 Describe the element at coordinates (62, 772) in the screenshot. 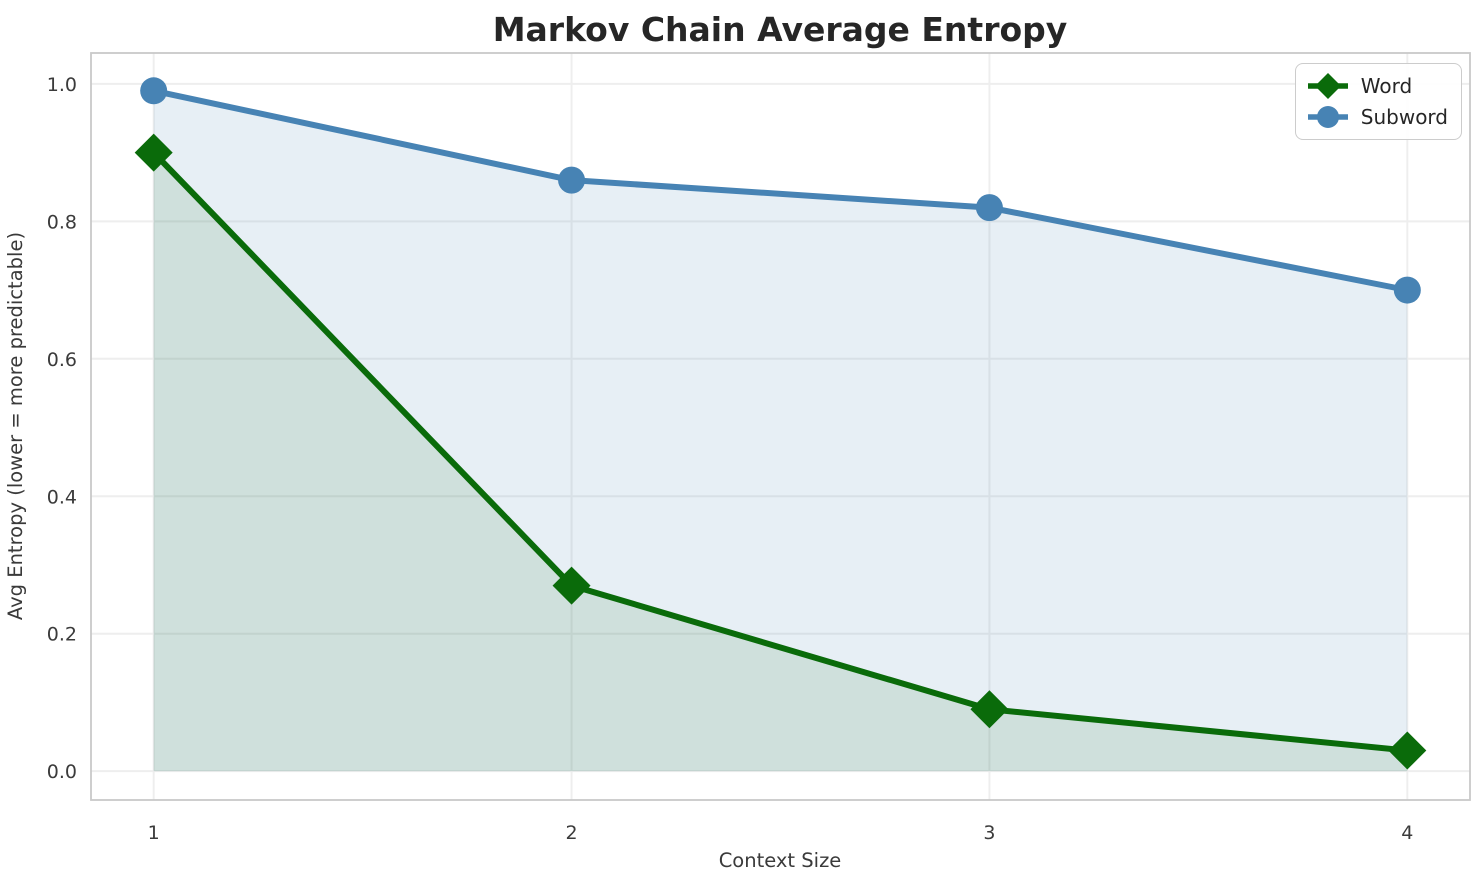

I see `y-tick-label-0.0: 0.0` at that location.